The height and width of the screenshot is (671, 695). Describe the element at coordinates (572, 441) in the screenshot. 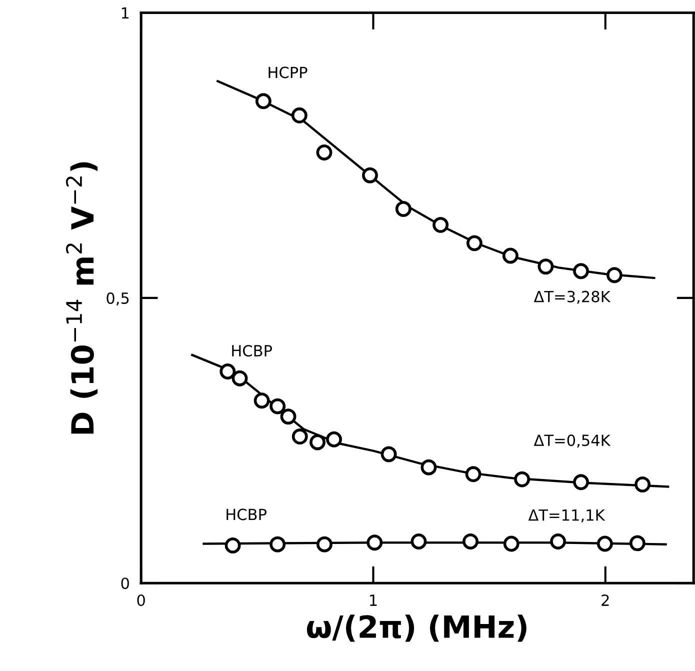

I see `annotation: ΔT=0,54K` at that location.